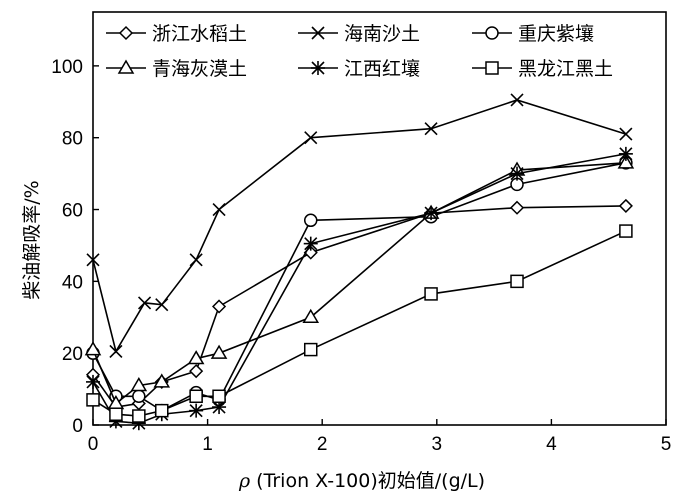 Image resolution: width=700 pixels, height=499 pixels. Describe the element at coordinates (32, 239) in the screenshot. I see `y-axis-title: 柴油解吸率/%` at that location.